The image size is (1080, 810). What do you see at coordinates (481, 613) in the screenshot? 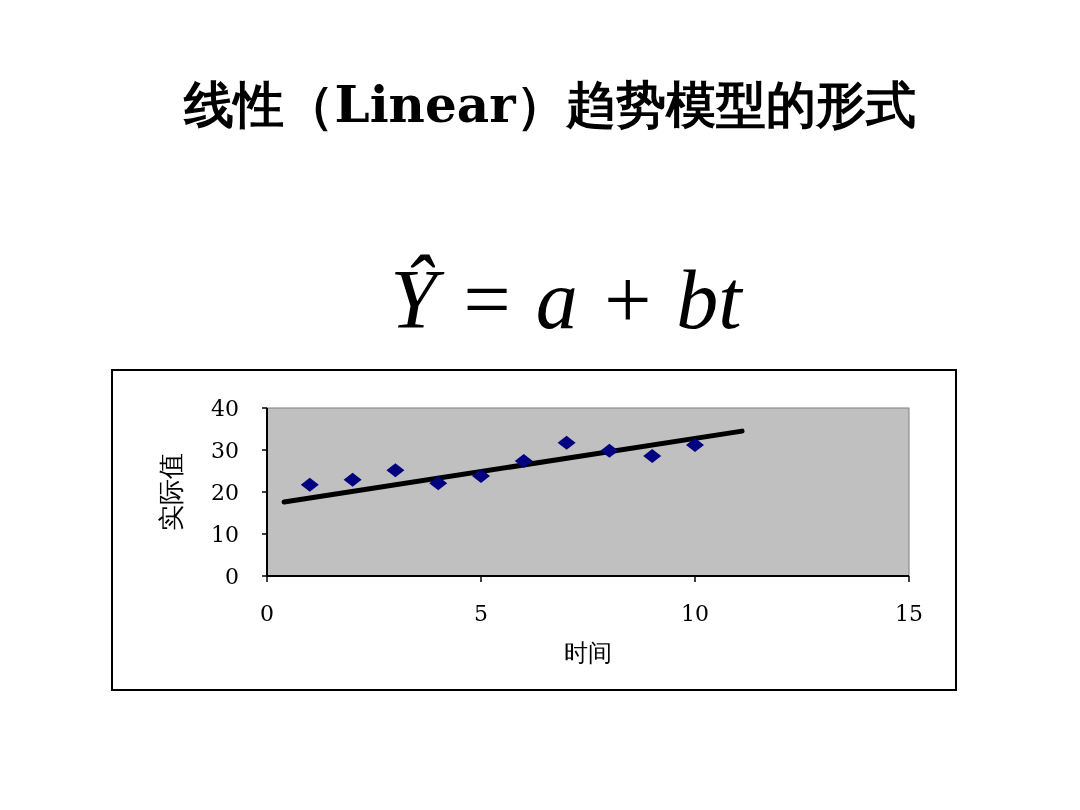
I see `x-tick-label: 5` at bounding box center [481, 613].